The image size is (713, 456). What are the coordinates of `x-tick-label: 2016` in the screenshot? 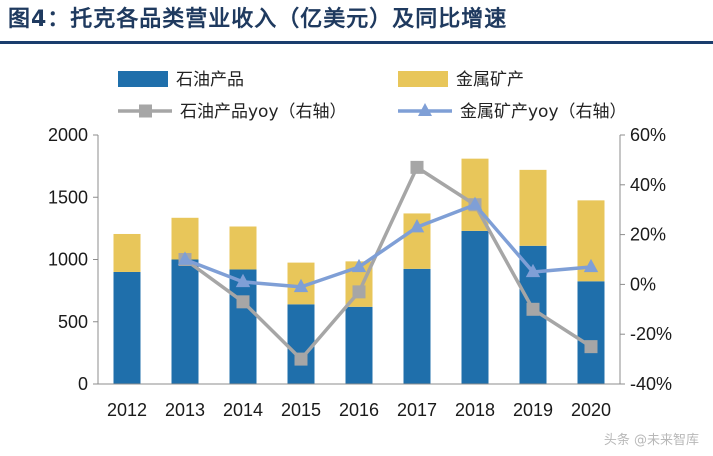 It's located at (359, 410).